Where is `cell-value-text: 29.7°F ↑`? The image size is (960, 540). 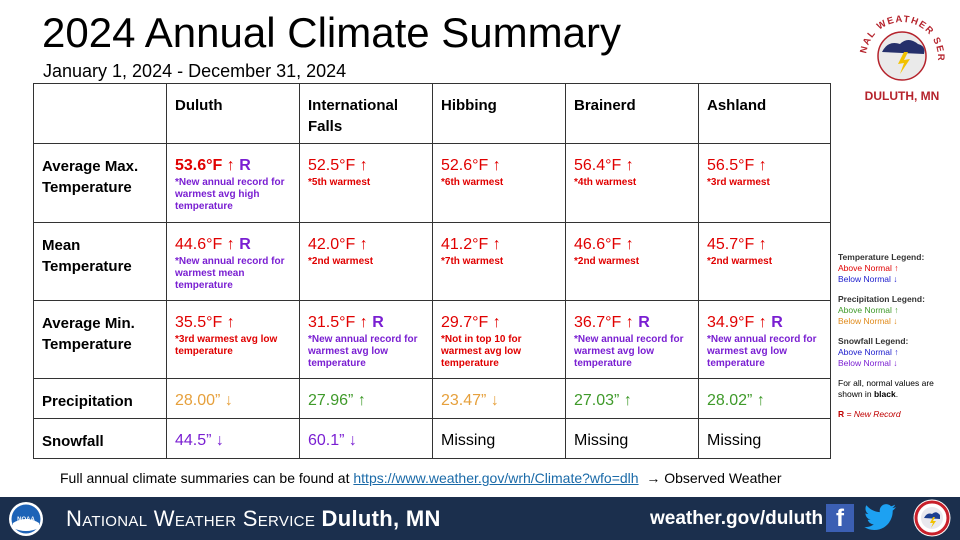
cell-value-text: 29.7°F ↑ is located at coordinates (471, 322).